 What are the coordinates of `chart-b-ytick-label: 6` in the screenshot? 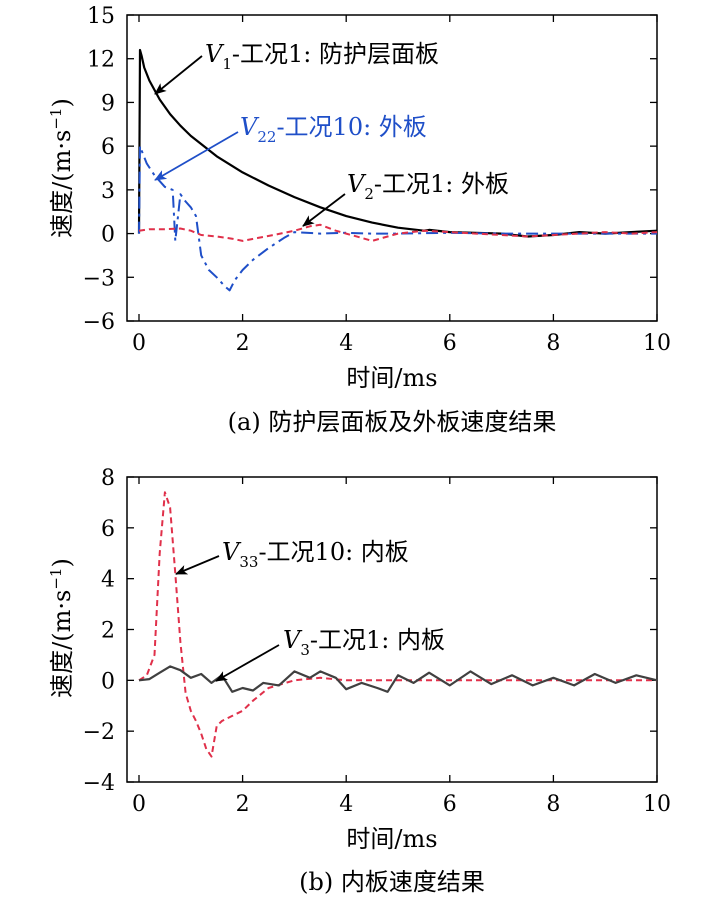 It's located at (108, 529).